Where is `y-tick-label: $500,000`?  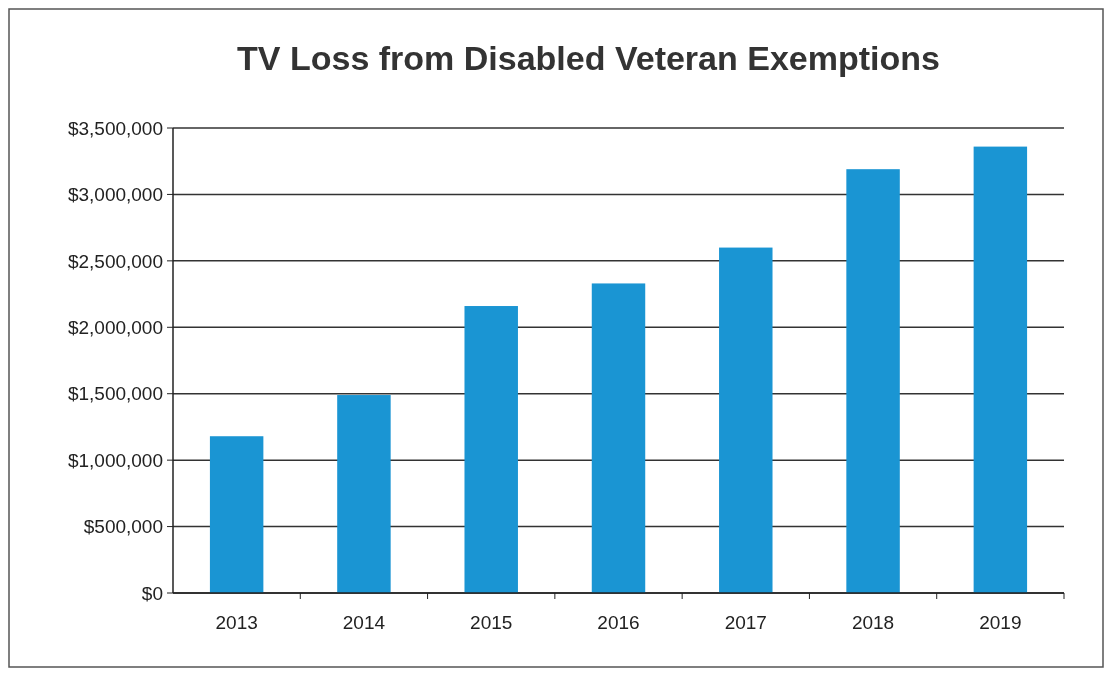
y-tick-label: $500,000 is located at coordinates (123, 527).